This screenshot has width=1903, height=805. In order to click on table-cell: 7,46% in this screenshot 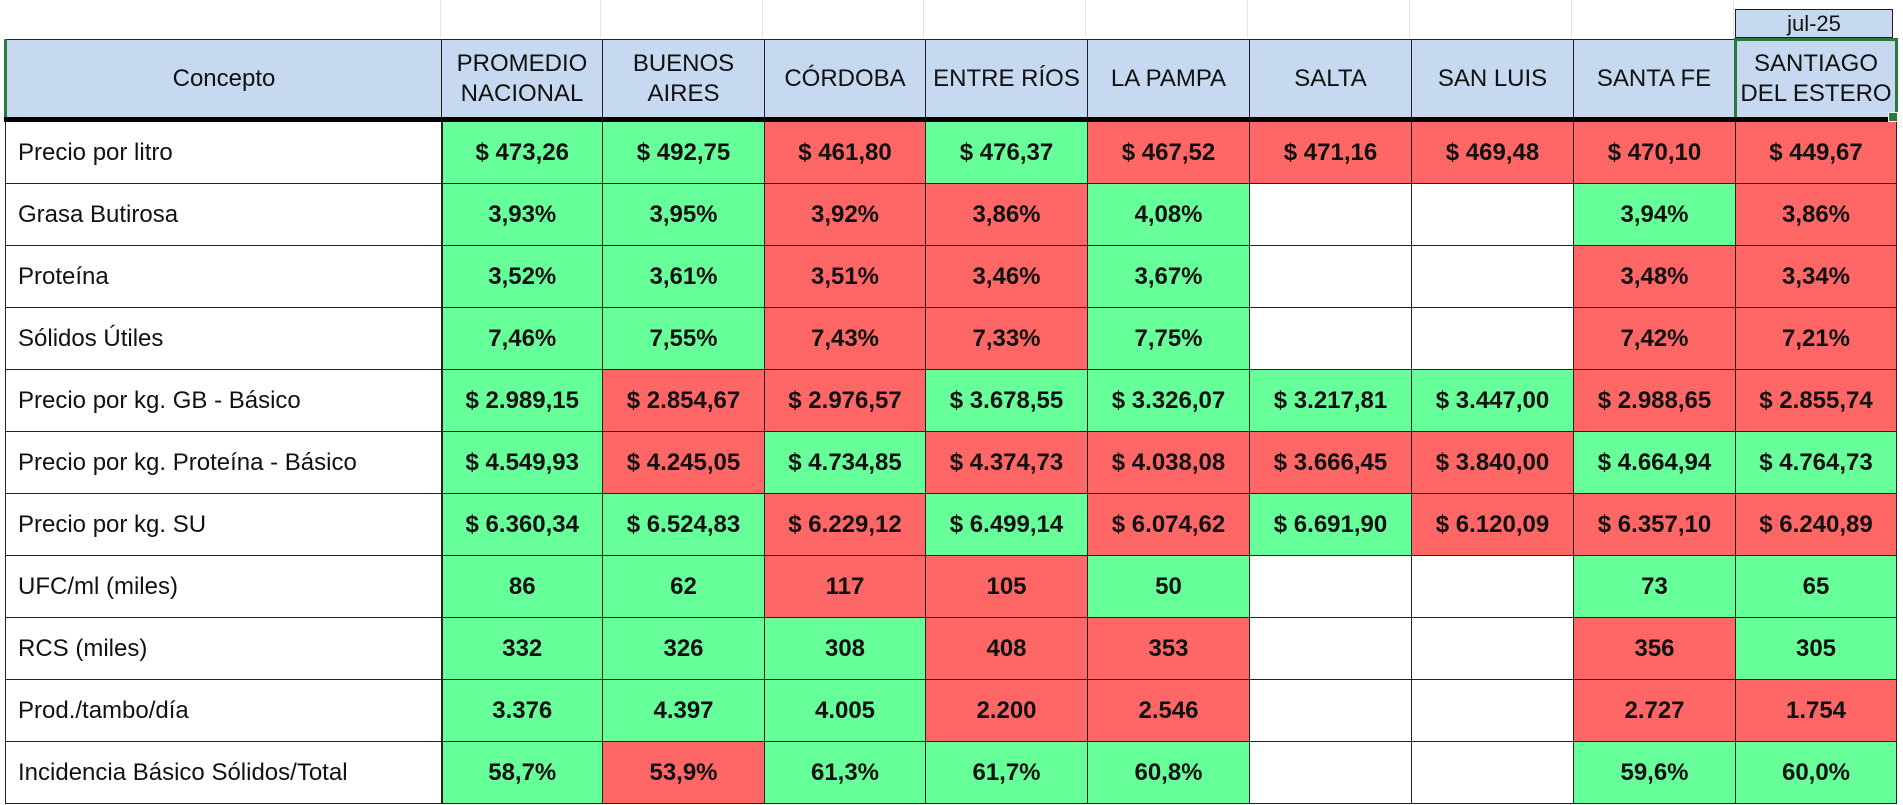, I will do `click(522, 338)`.